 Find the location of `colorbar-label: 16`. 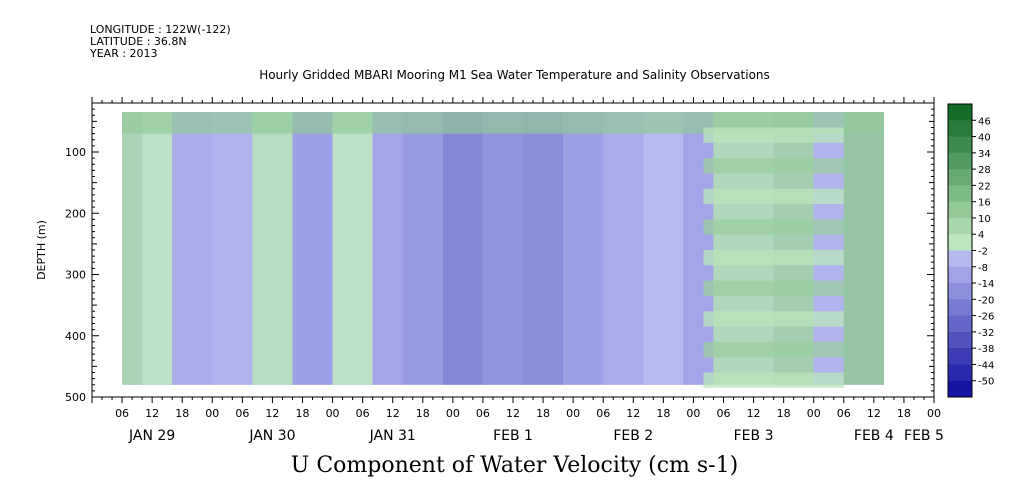

colorbar-label: 16 is located at coordinates (984, 203).